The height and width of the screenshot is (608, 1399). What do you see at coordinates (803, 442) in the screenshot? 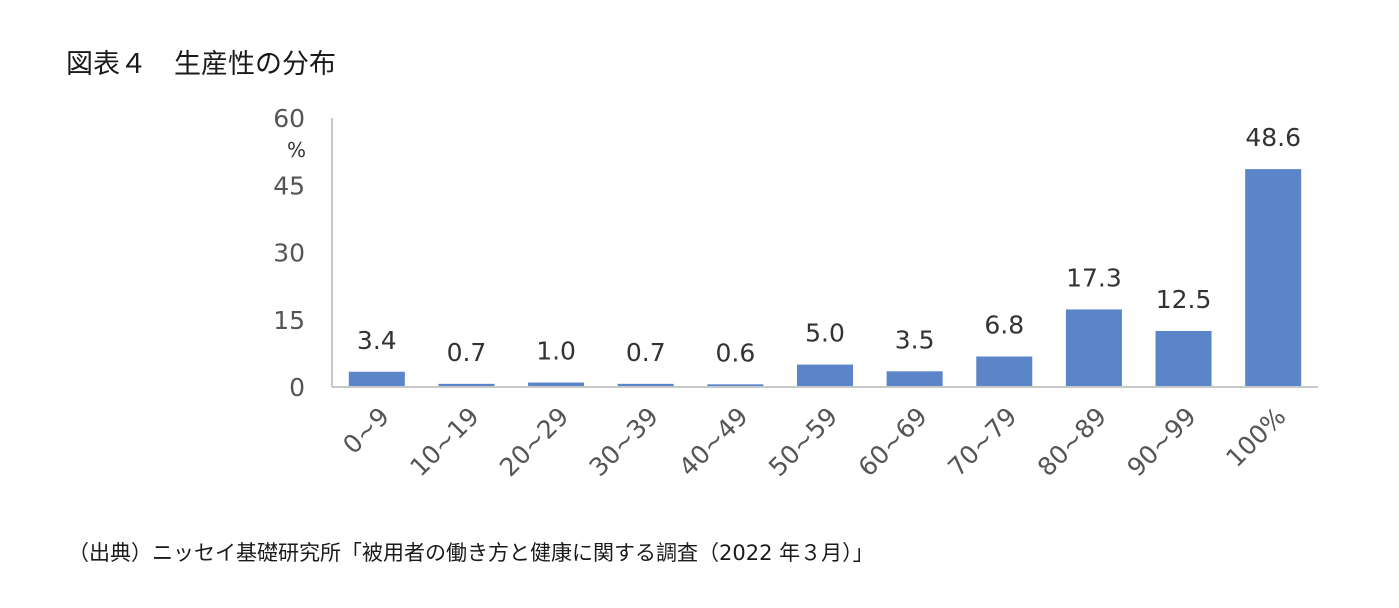
I see `x-tick-label: 50~59` at bounding box center [803, 442].